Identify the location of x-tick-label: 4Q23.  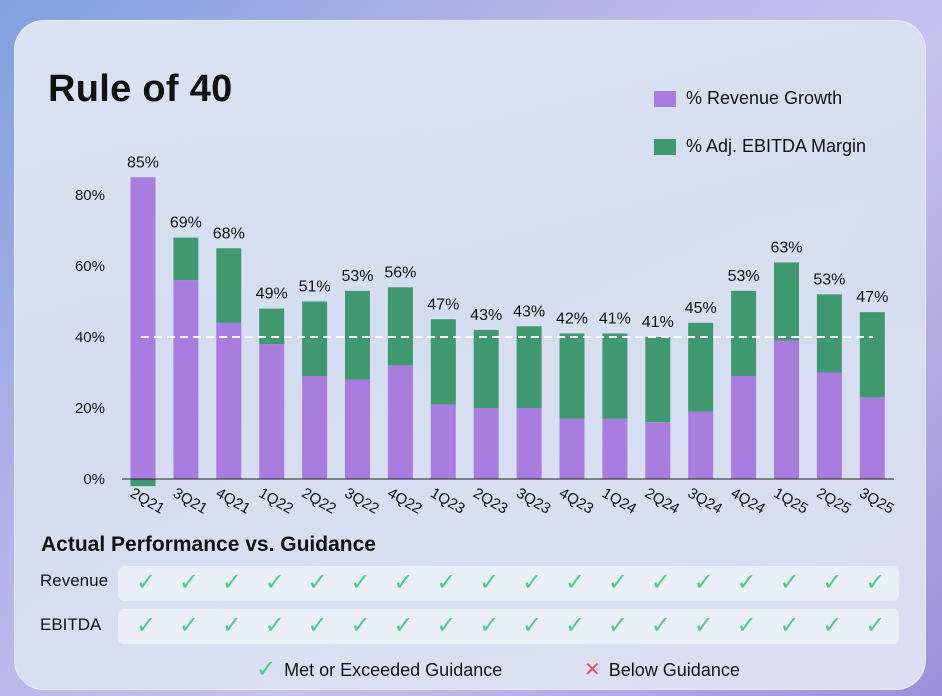
(576, 501).